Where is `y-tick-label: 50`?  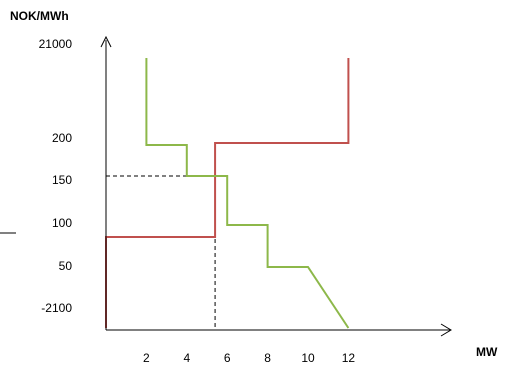 y-tick-label: 50 is located at coordinates (66, 266).